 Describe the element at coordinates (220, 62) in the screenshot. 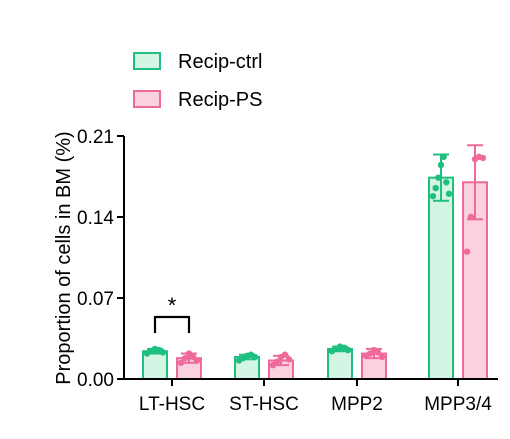

I see `legend-label-recip-ctrl: Recip-ctrl` at that location.